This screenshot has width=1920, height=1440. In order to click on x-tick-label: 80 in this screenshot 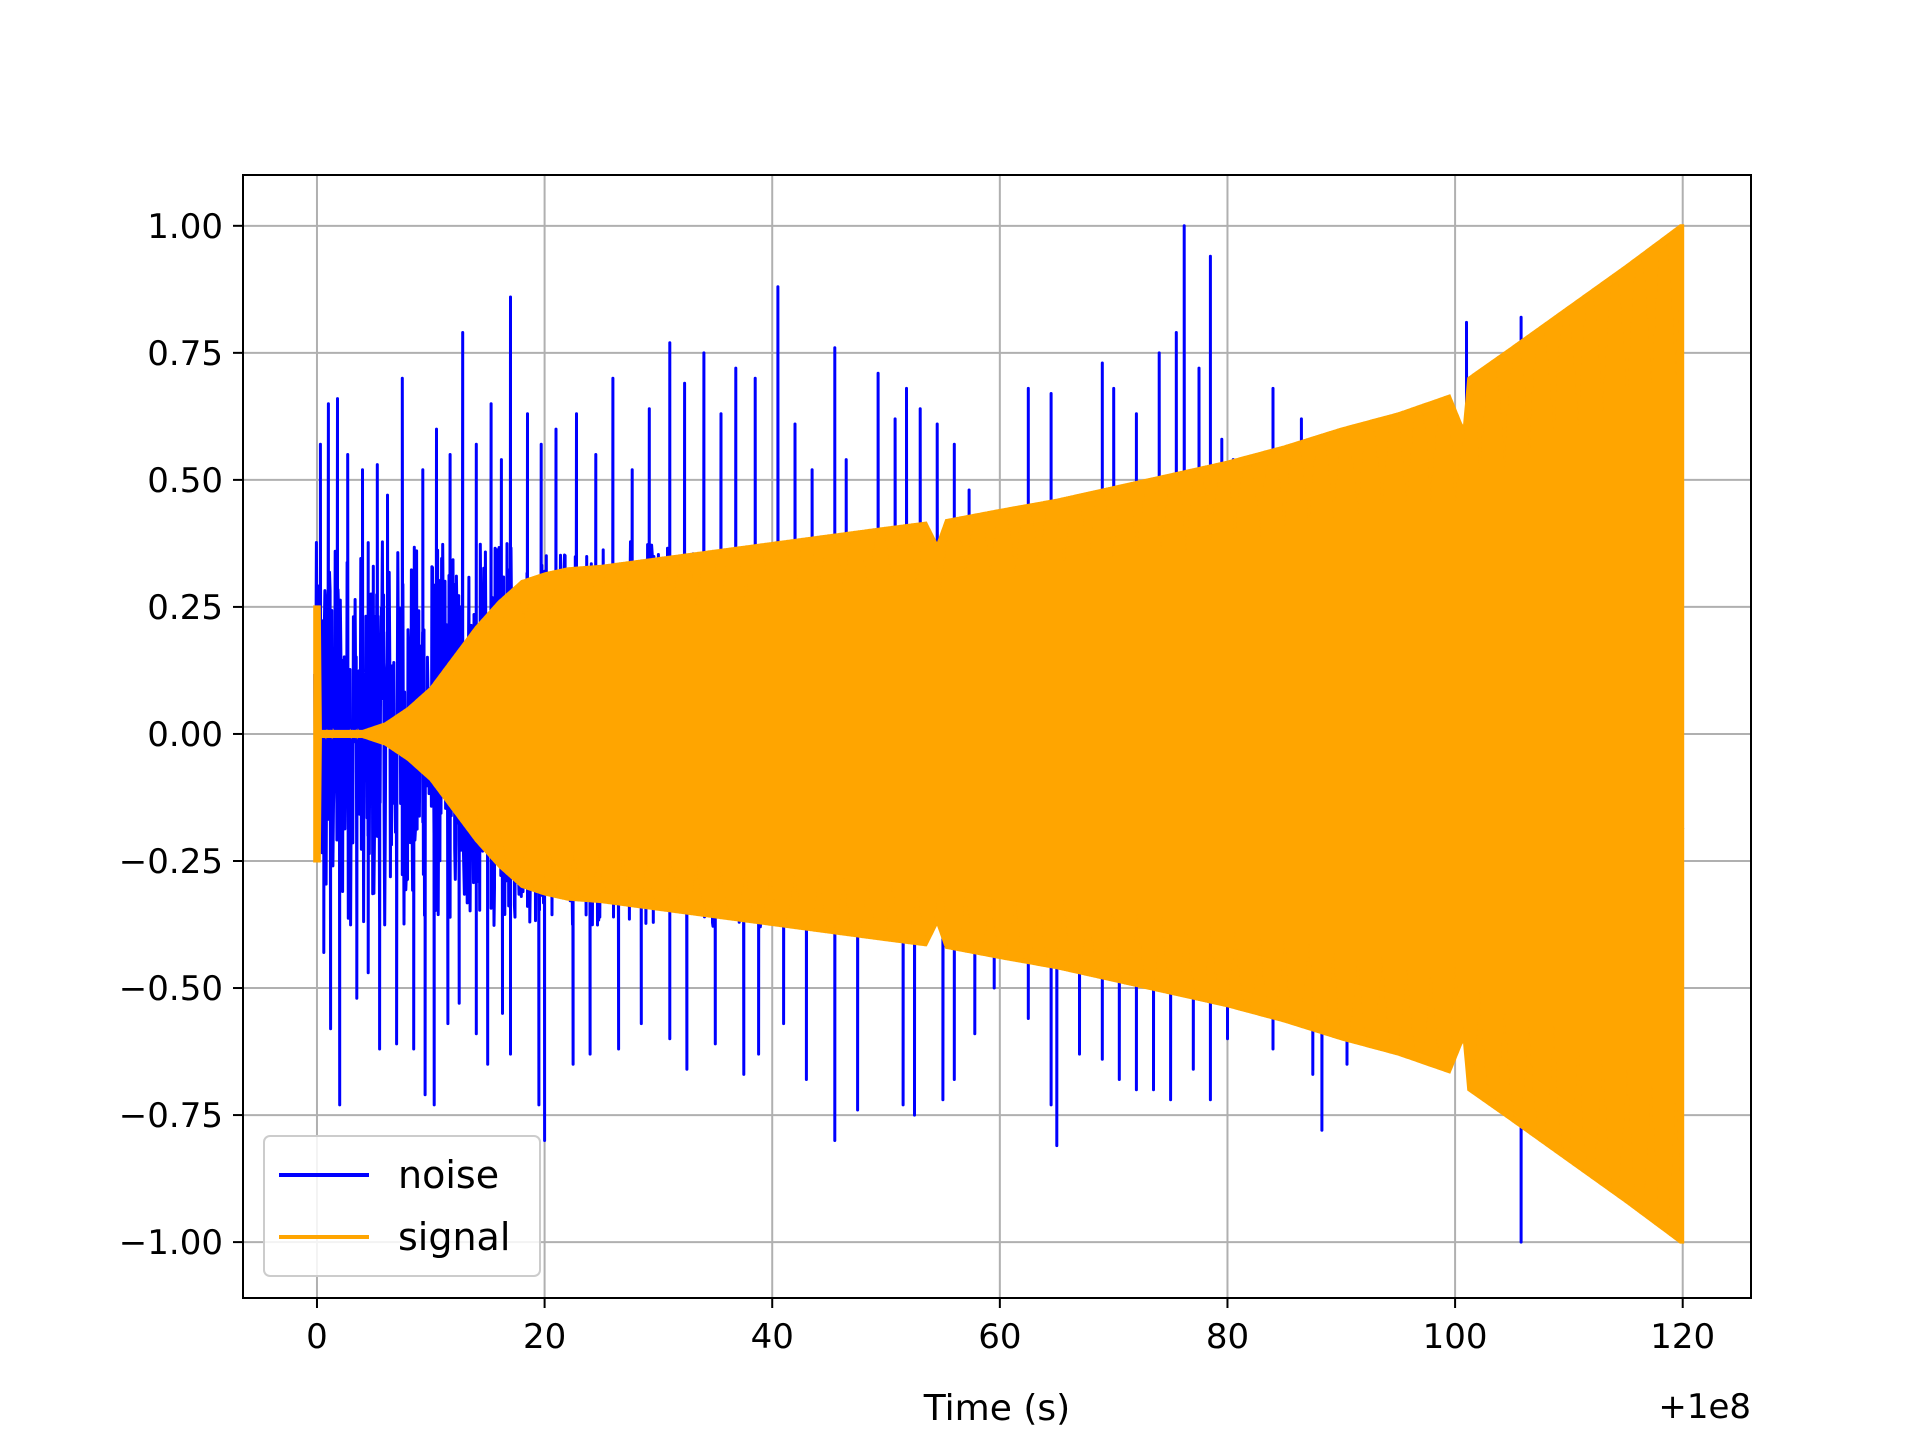, I will do `click(1227, 1337)`.